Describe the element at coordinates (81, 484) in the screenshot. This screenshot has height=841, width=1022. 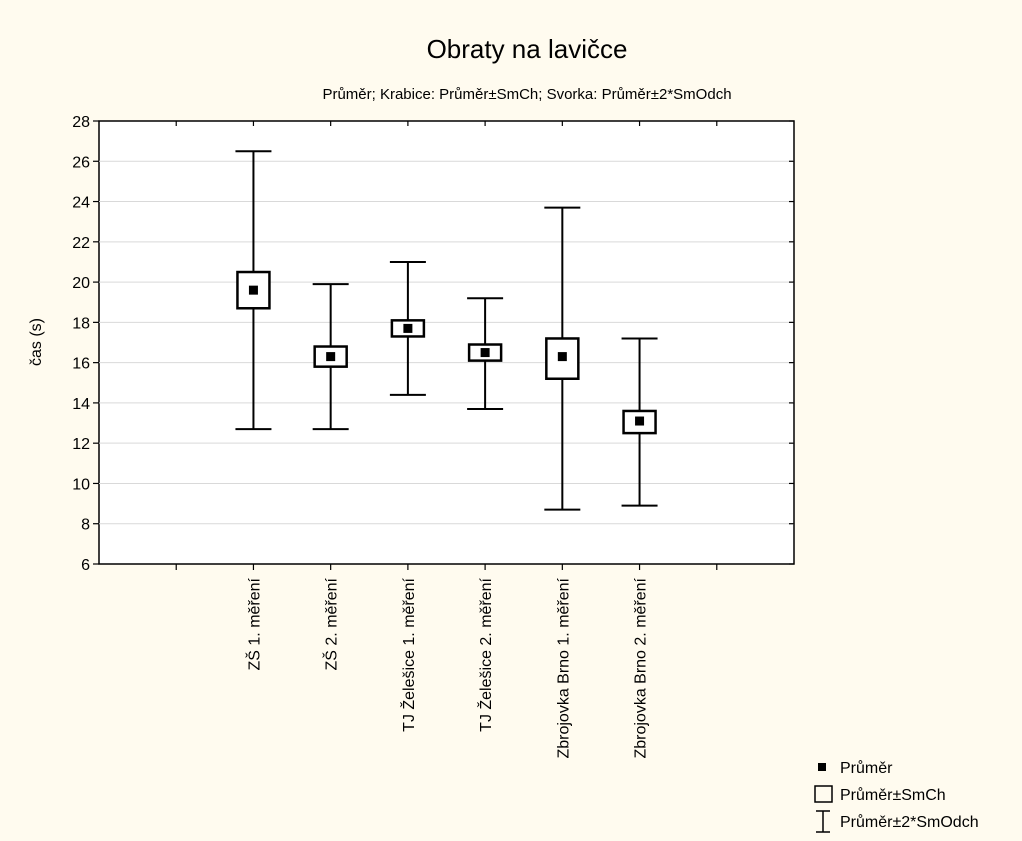
I see `y-tick-label: 10` at that location.